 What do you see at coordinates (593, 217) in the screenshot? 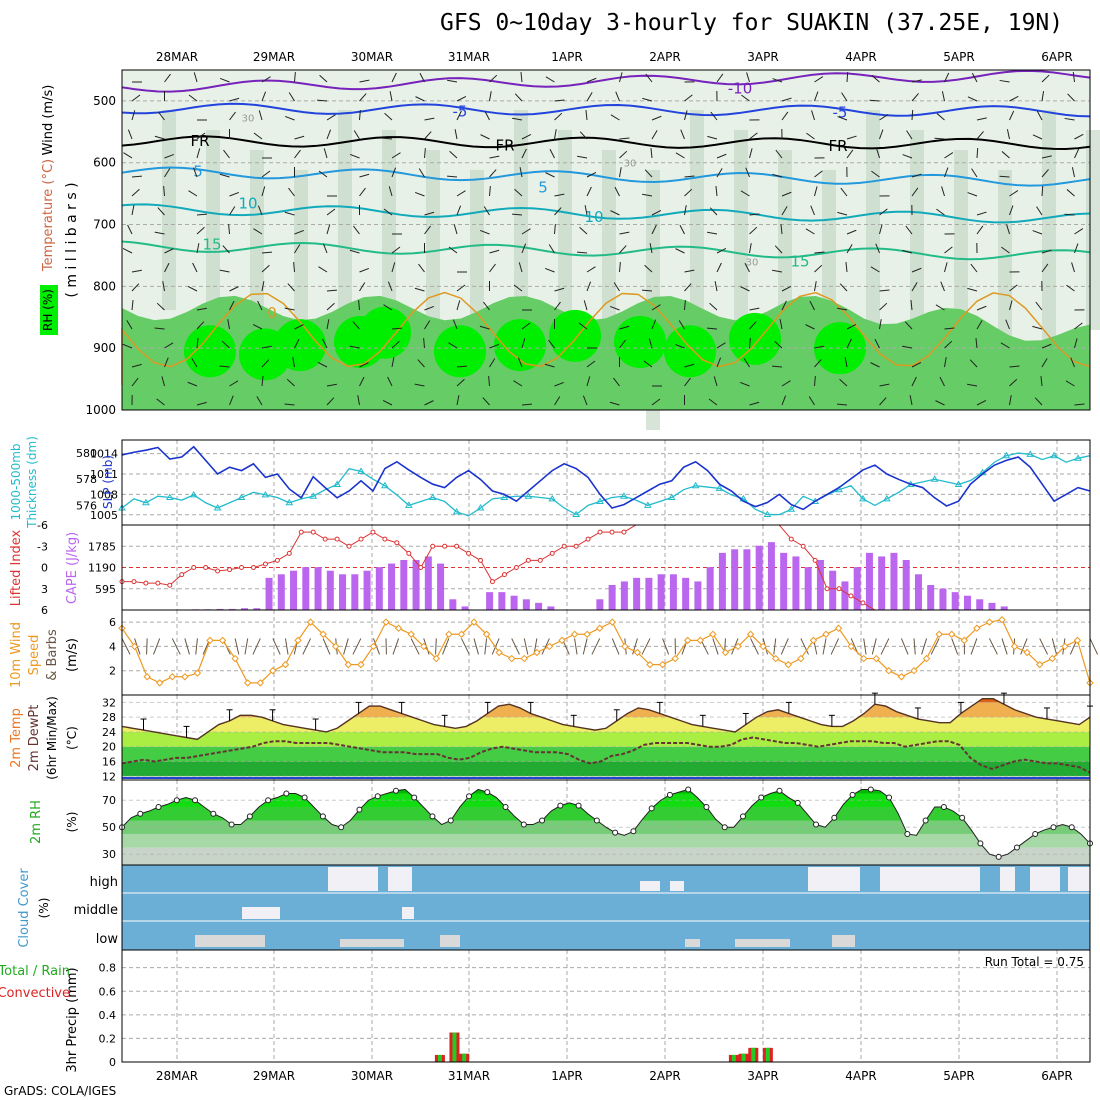
I see `contour-label: 10` at bounding box center [593, 217].